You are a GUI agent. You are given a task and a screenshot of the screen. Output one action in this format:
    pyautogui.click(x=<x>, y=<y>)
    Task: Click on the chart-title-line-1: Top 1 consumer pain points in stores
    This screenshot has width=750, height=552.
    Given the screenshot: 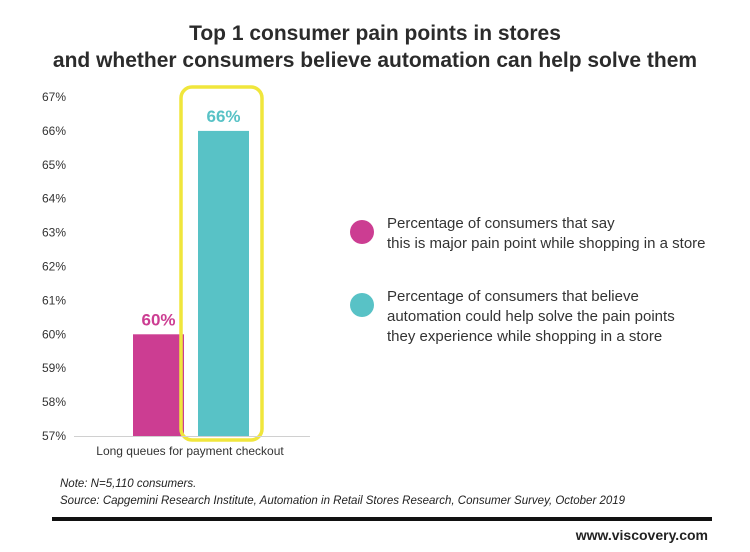 What is the action you would take?
    pyautogui.click(x=375, y=33)
    